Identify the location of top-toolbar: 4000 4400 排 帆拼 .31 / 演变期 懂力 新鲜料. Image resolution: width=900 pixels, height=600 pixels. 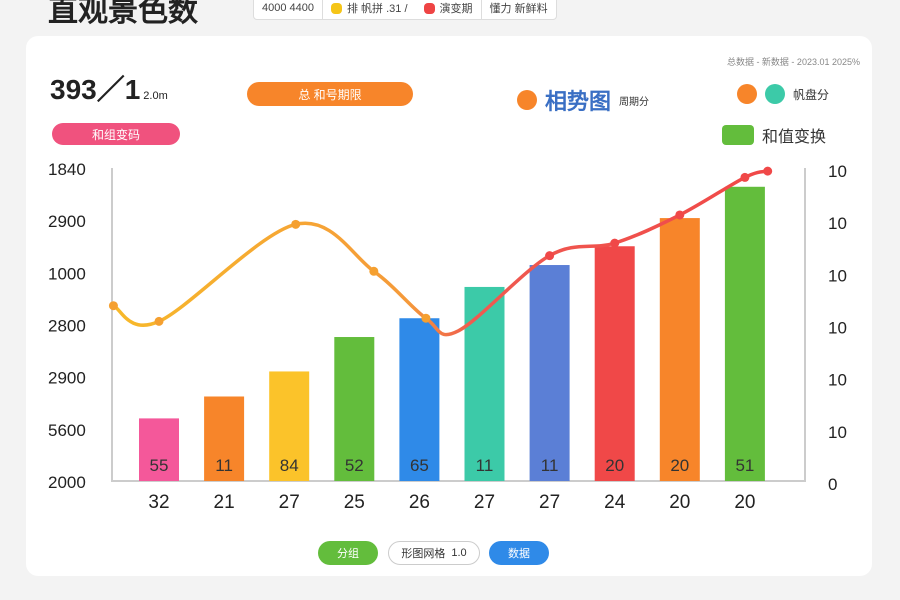
(405, 10).